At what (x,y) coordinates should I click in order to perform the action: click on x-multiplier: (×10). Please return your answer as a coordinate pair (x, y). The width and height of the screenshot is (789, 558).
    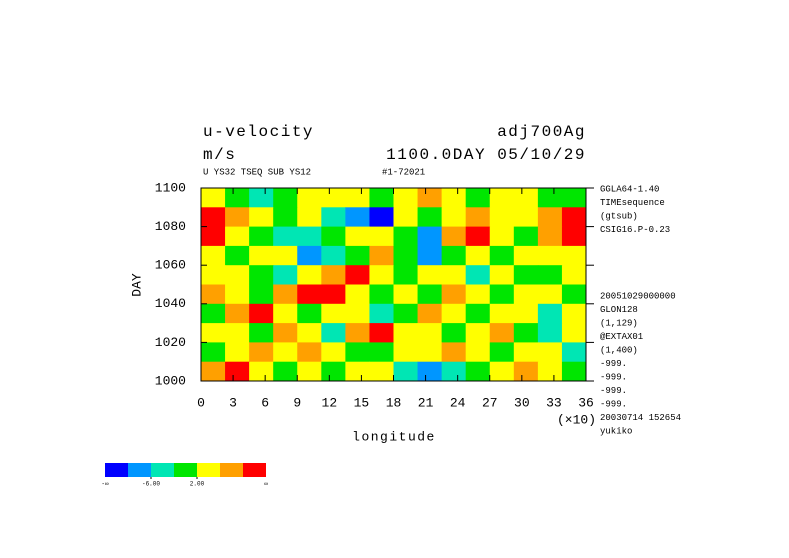
    Looking at the image, I should click on (576, 419).